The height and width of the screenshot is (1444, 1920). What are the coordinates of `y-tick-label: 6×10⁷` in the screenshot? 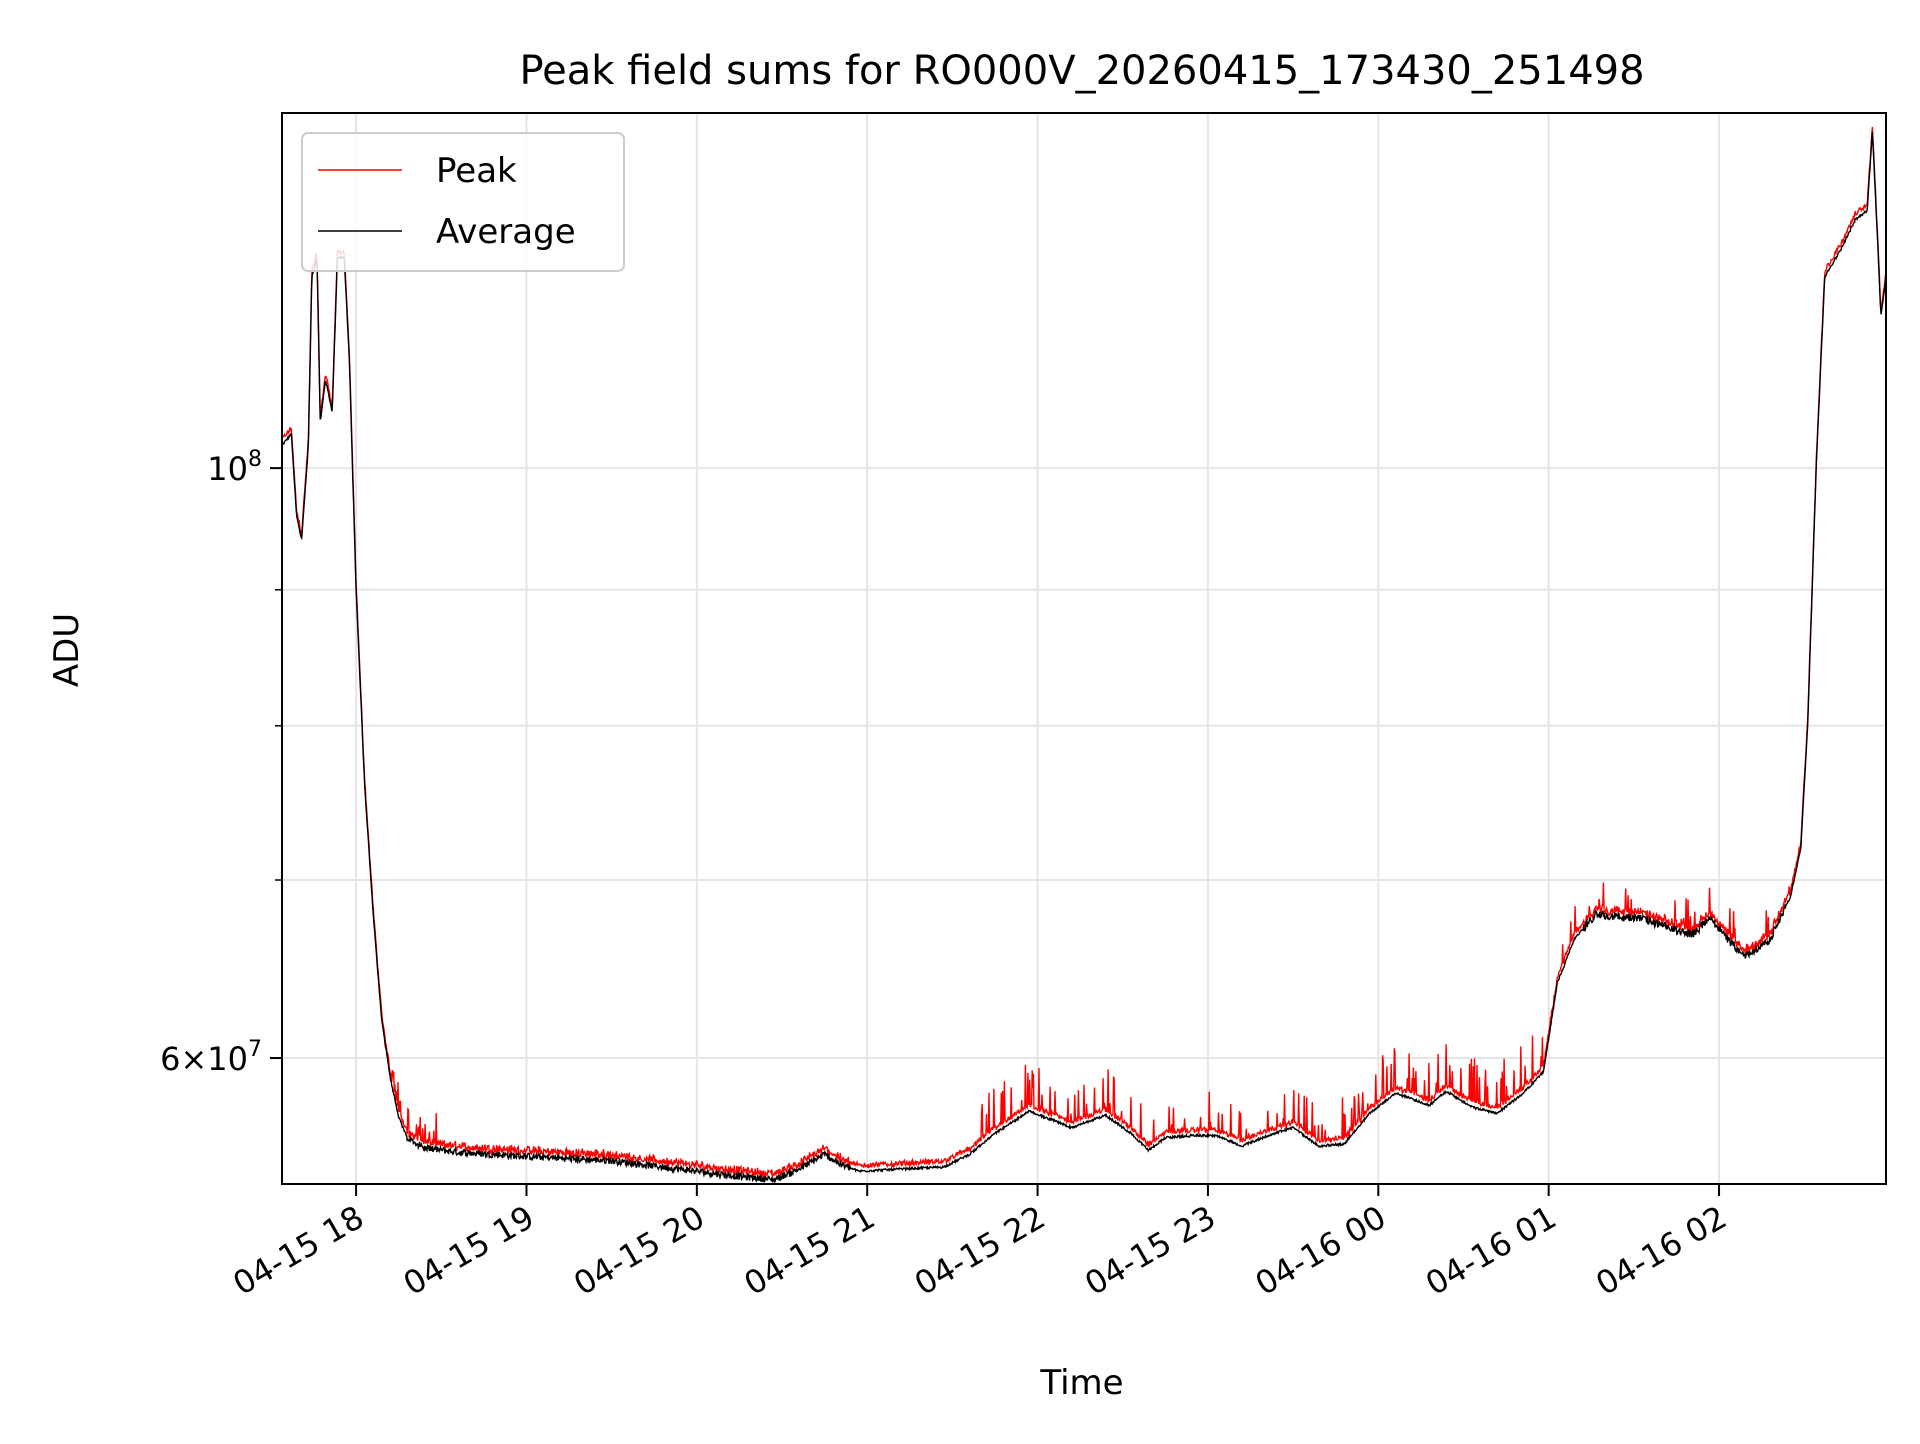 It's located at (211, 1057).